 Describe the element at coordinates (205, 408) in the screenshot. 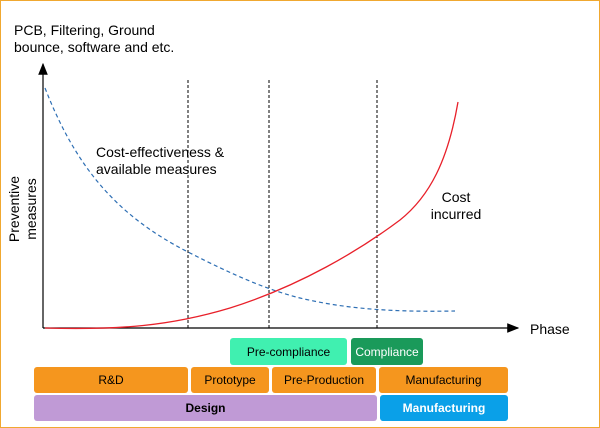

I see `stage-box-design: Design` at that location.